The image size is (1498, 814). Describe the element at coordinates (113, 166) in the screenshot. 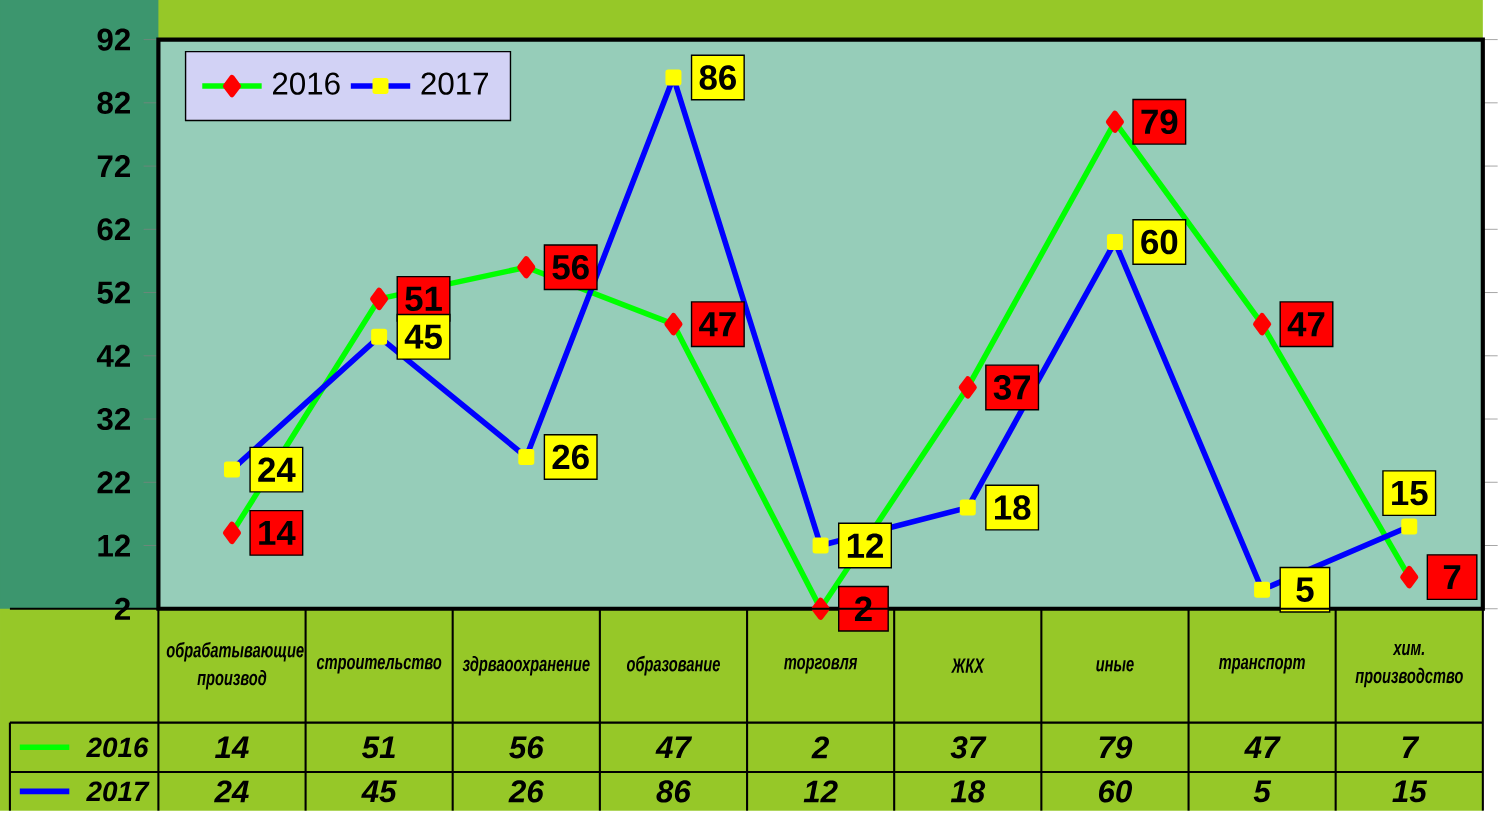

I see `y-tick-label: 72` at that location.